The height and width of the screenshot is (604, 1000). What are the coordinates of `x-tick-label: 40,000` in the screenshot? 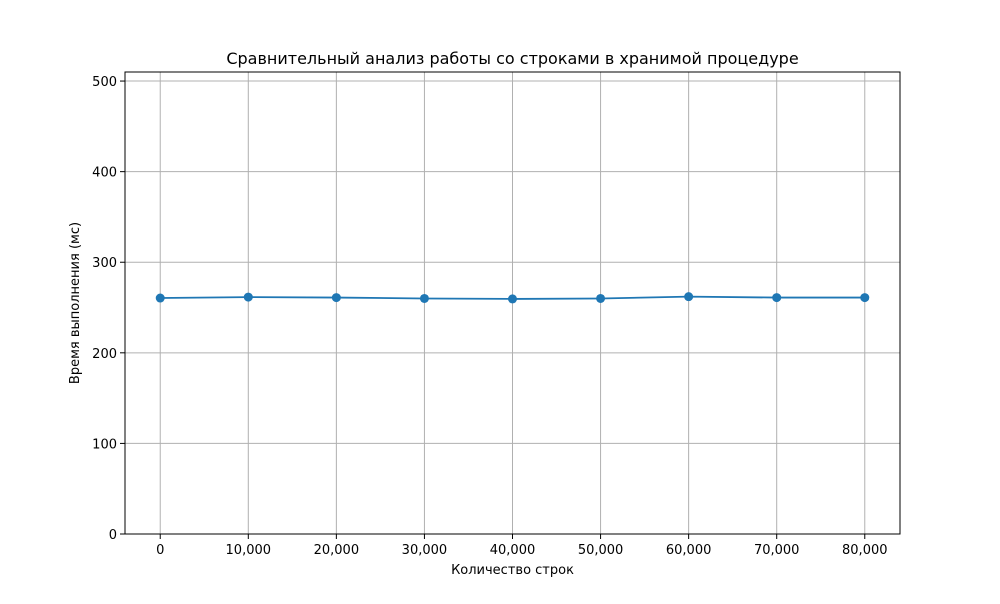 It's located at (513, 550).